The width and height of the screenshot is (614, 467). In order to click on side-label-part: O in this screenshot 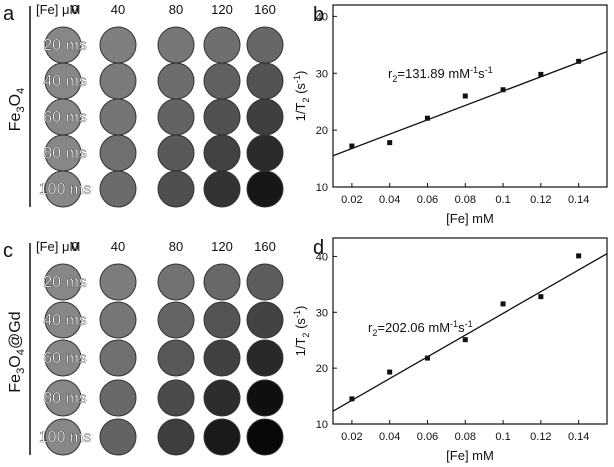, I will do `click(15, 100)`.